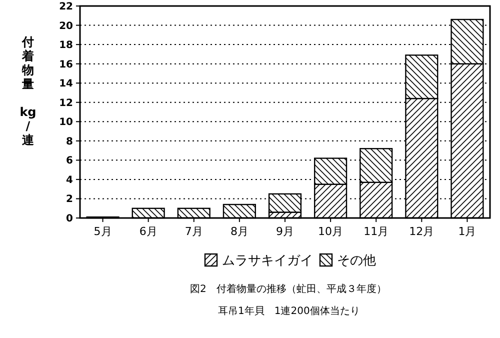 The height and width of the screenshot is (338, 500). I want to click on x-tick-label: 1月, so click(467, 231).